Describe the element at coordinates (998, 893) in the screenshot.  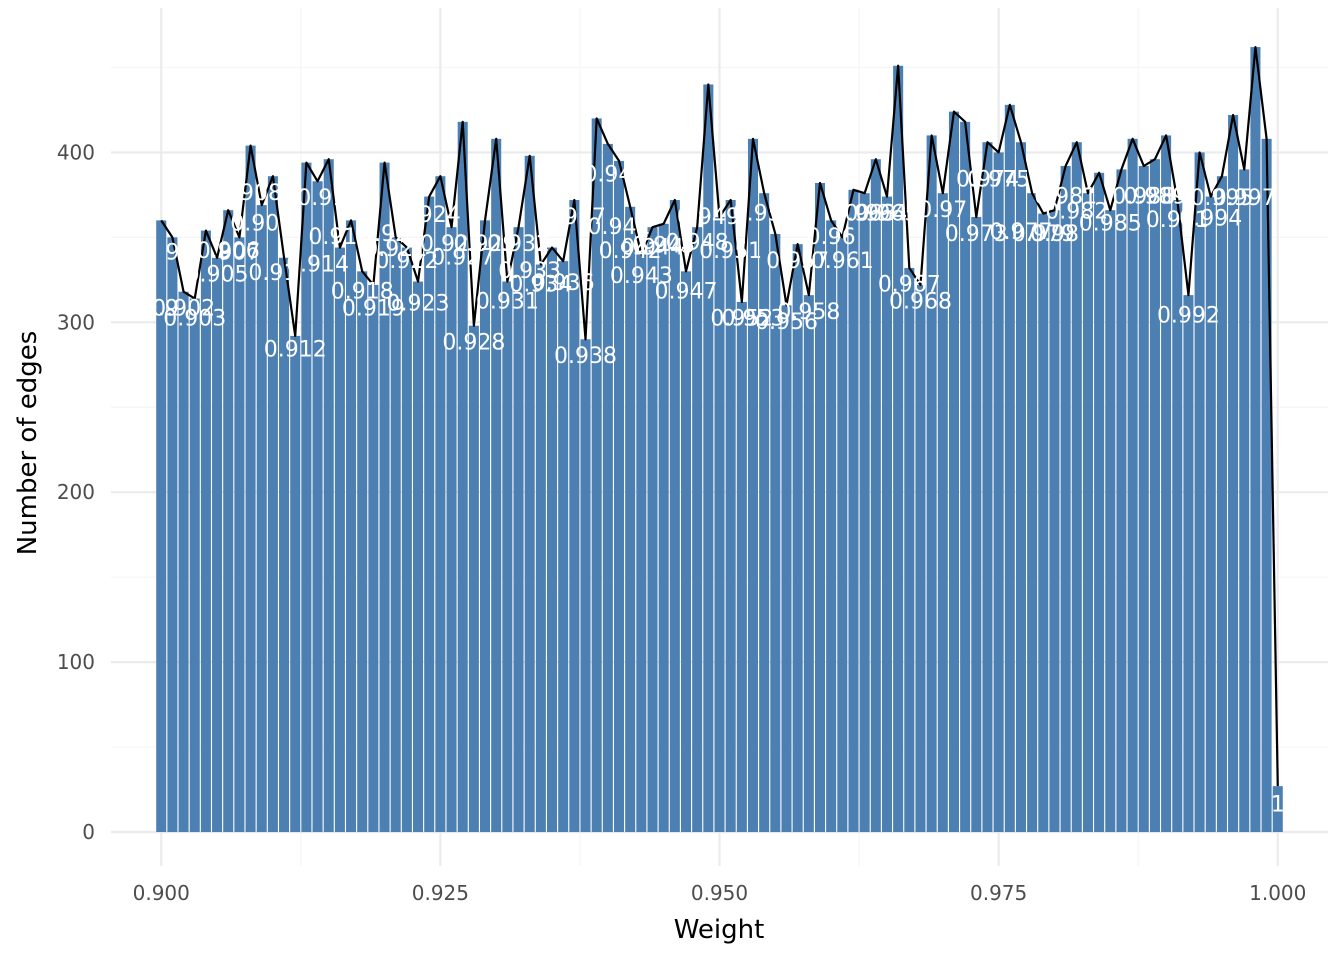
I see `x-tick-label: 0.975` at that location.